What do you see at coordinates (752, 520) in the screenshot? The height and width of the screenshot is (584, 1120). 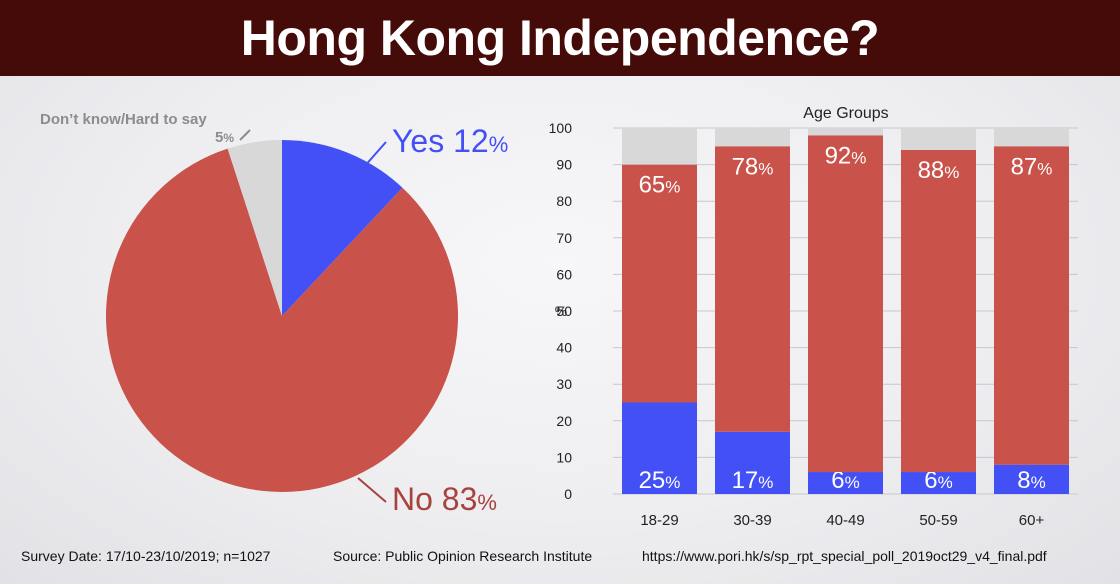 I see `x-tick-label-30-39: 30-39` at bounding box center [752, 520].